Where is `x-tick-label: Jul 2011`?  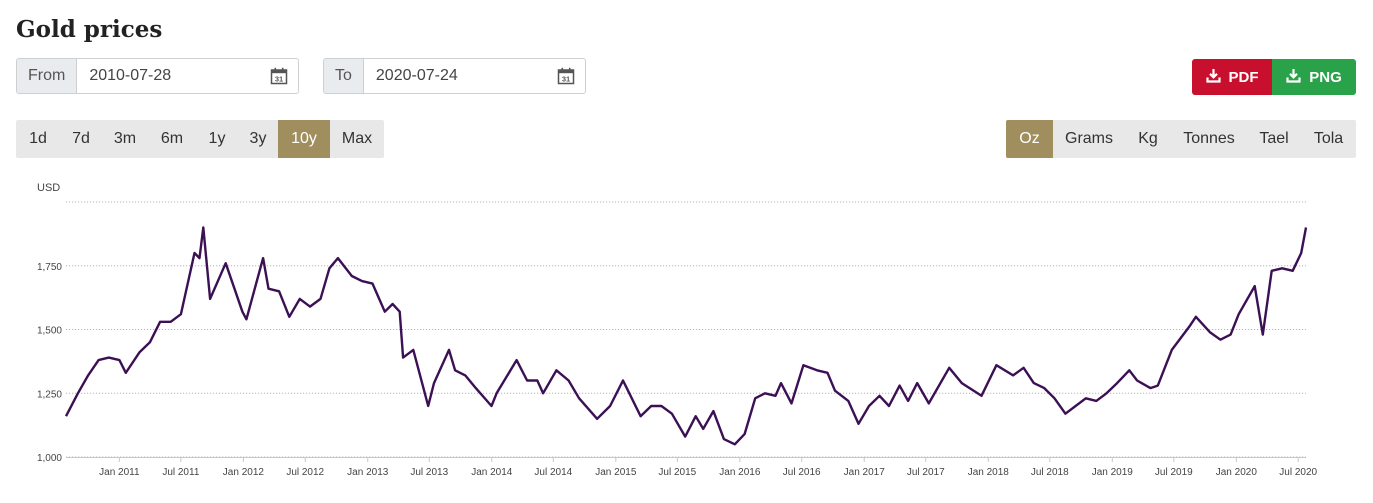
x-tick-label: Jul 2011 is located at coordinates (181, 472).